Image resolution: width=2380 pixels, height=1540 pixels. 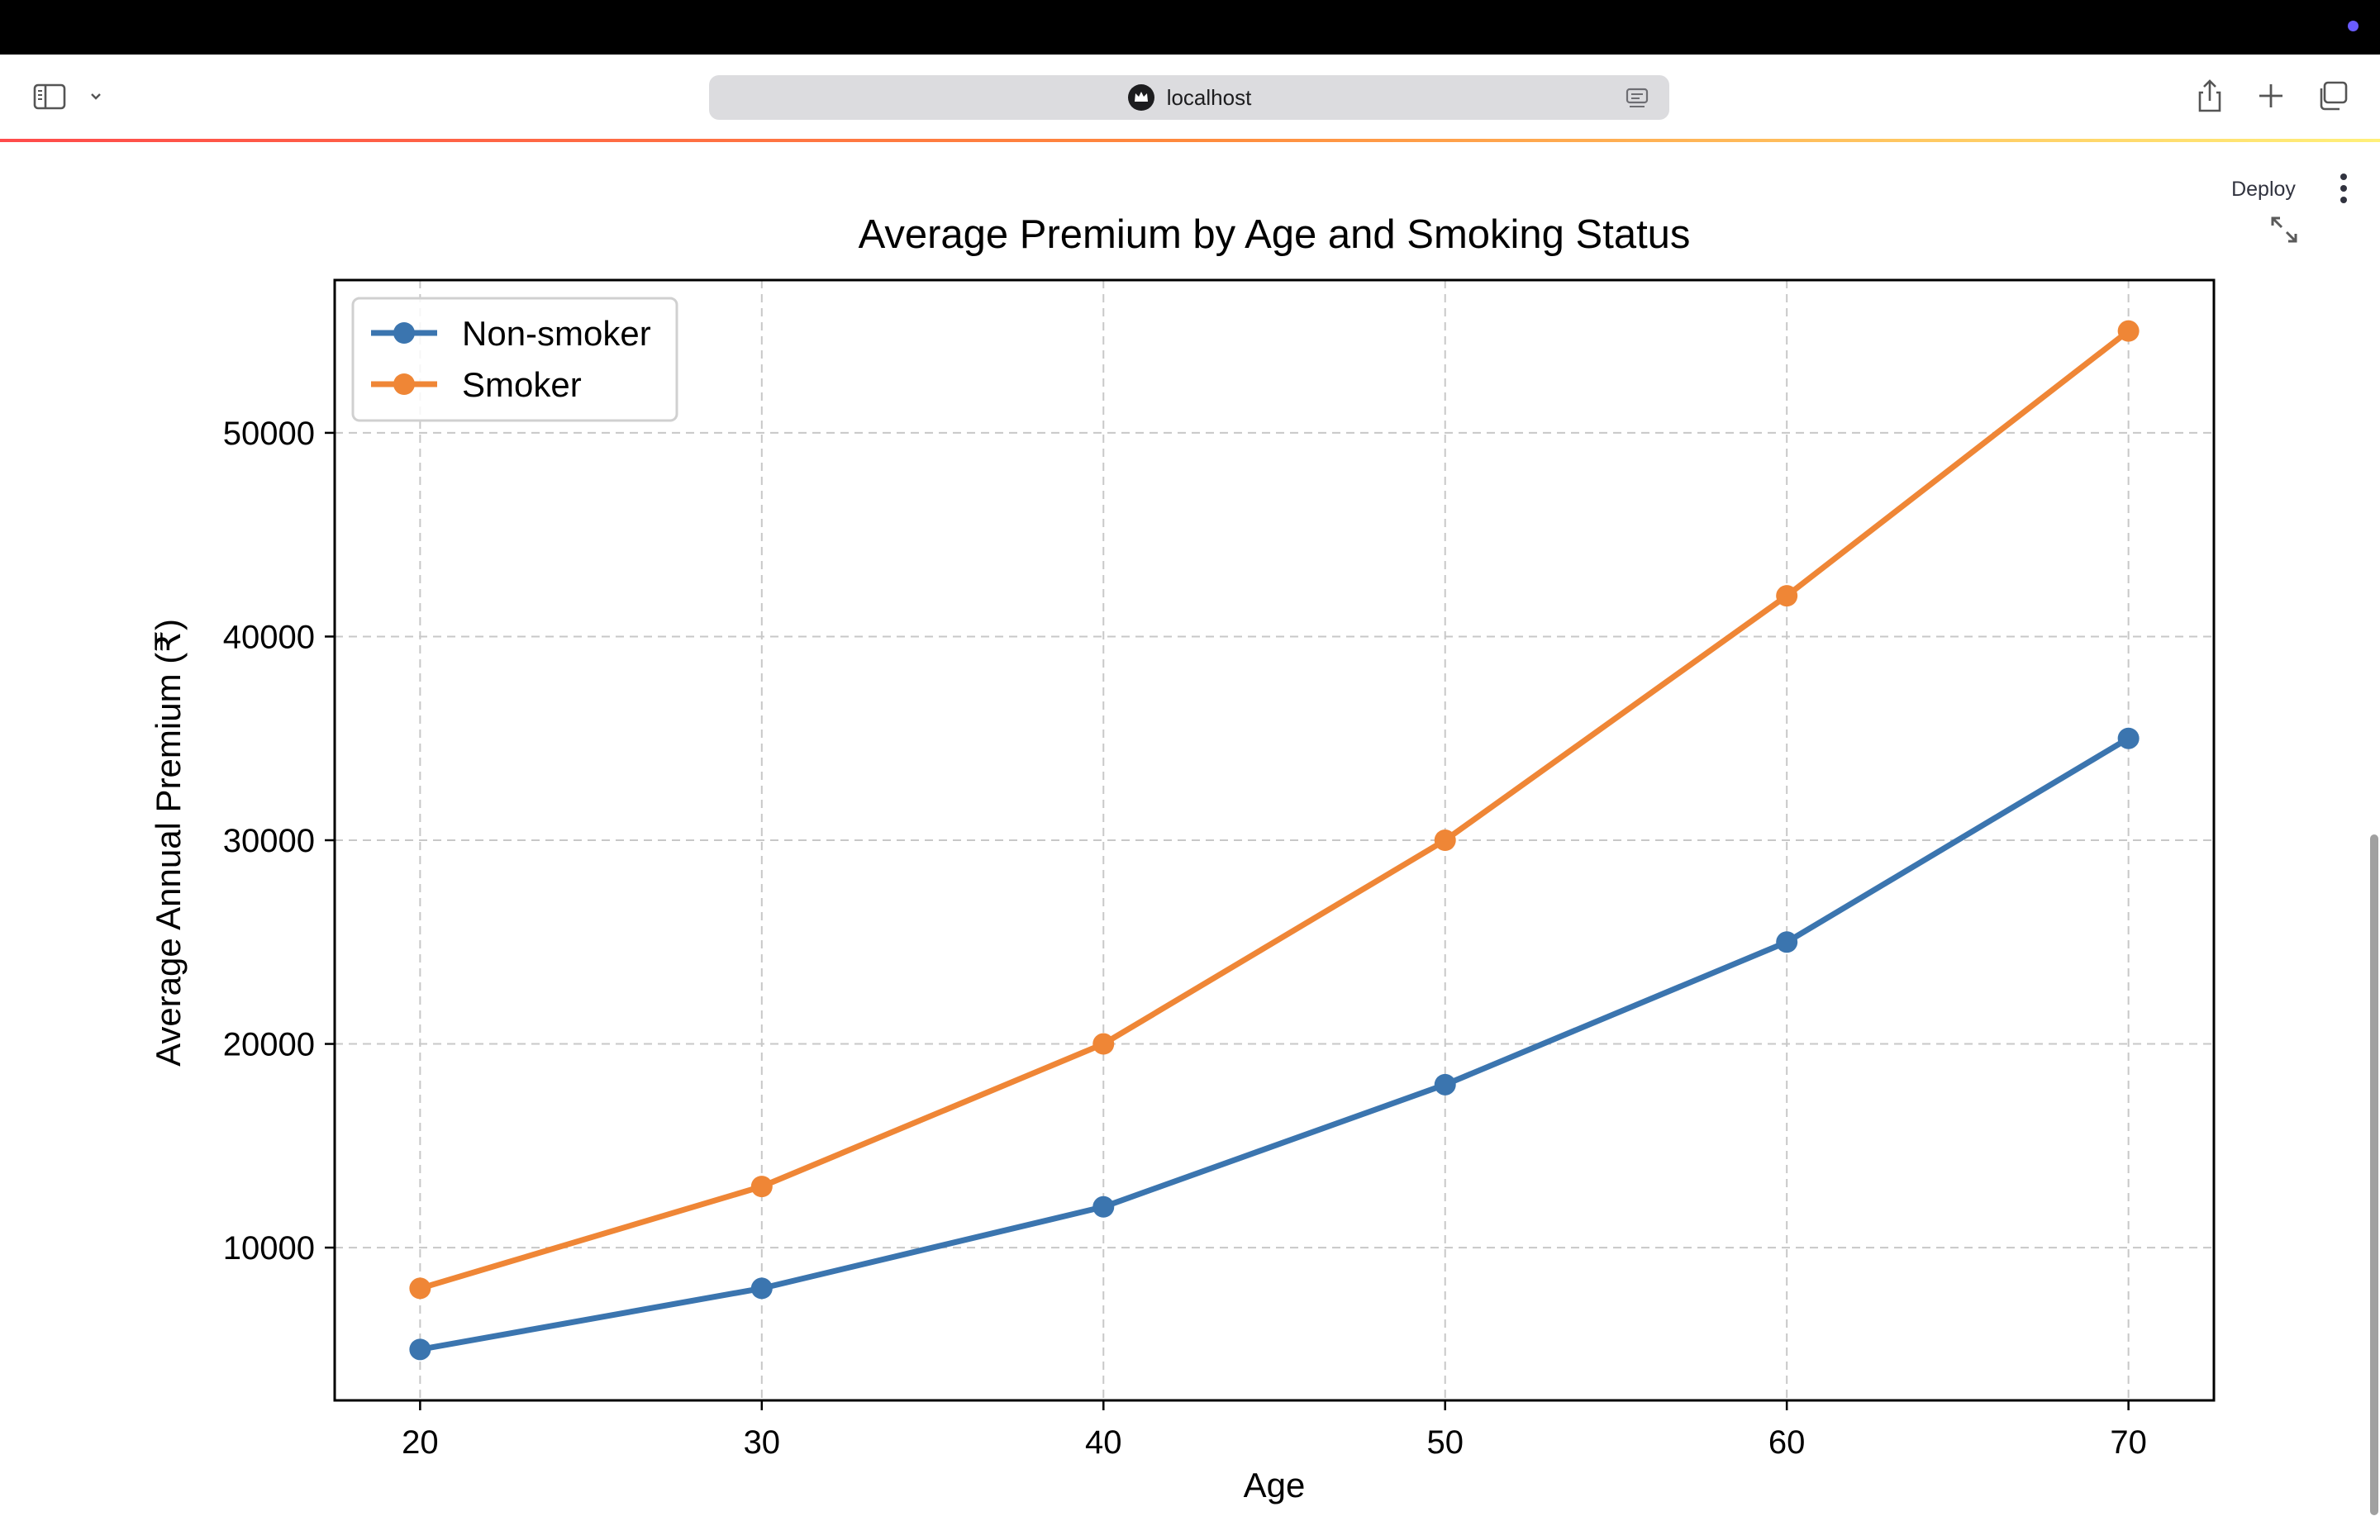 I want to click on browser-toolbar: localhost, so click(x=1190, y=97).